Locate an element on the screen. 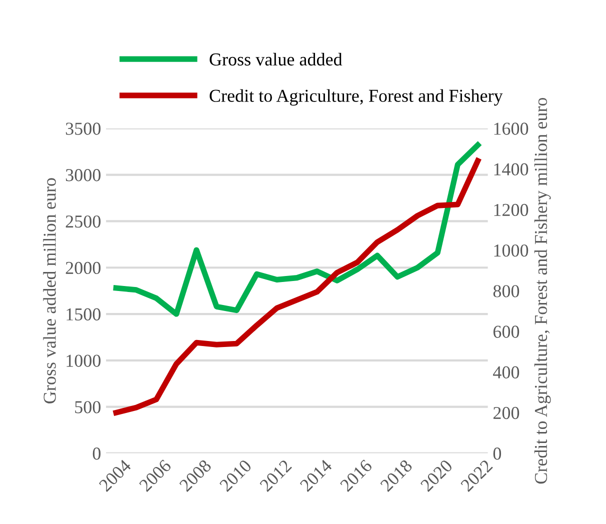 Image resolution: width=606 pixels, height=524 pixels. y2-axis-title: Credit to Agriculture, Forest and Fishery million euro is located at coordinates (542, 291).